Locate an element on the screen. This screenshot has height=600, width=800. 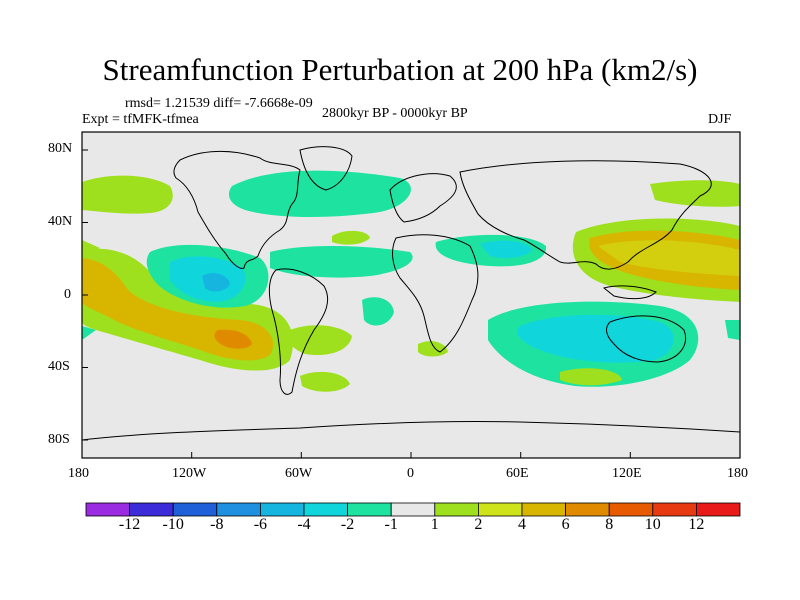
y-tick-0: 0 is located at coordinates (67, 294).